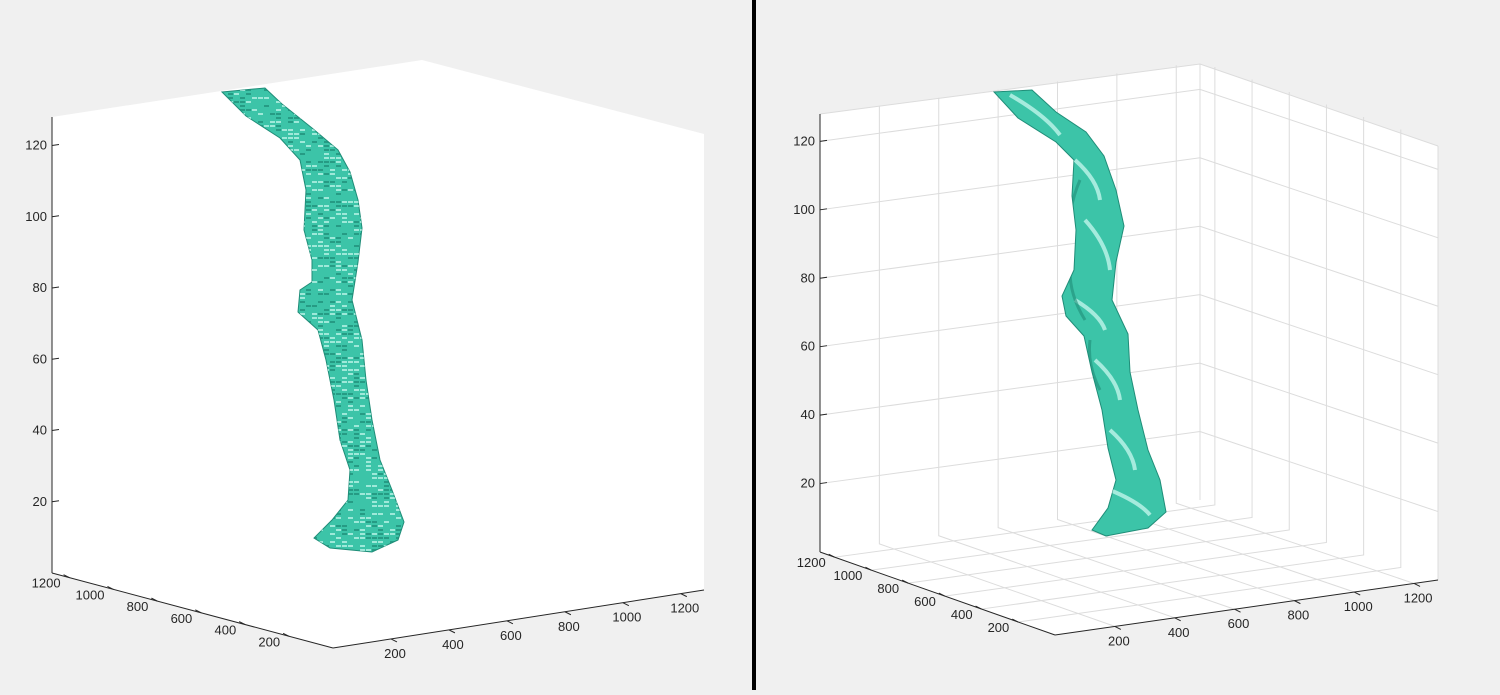 The width and height of the screenshot is (1500, 695). What do you see at coordinates (90, 594) in the screenshot?
I see `y-tick-label: 1000` at bounding box center [90, 594].